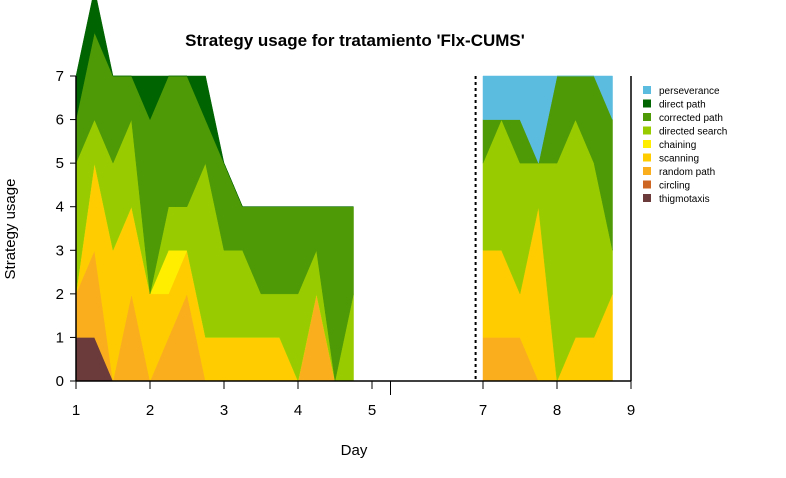  Describe the element at coordinates (647, 157) in the screenshot. I see `legend-swatch-scanning` at that location.